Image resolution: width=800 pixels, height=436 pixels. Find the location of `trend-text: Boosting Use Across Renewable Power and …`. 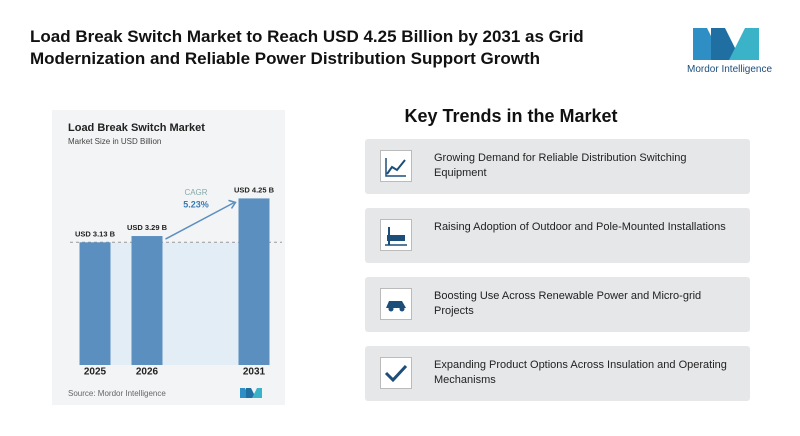

trend-text: Boosting Use Across Renewable Power and … is located at coordinates (568, 303).